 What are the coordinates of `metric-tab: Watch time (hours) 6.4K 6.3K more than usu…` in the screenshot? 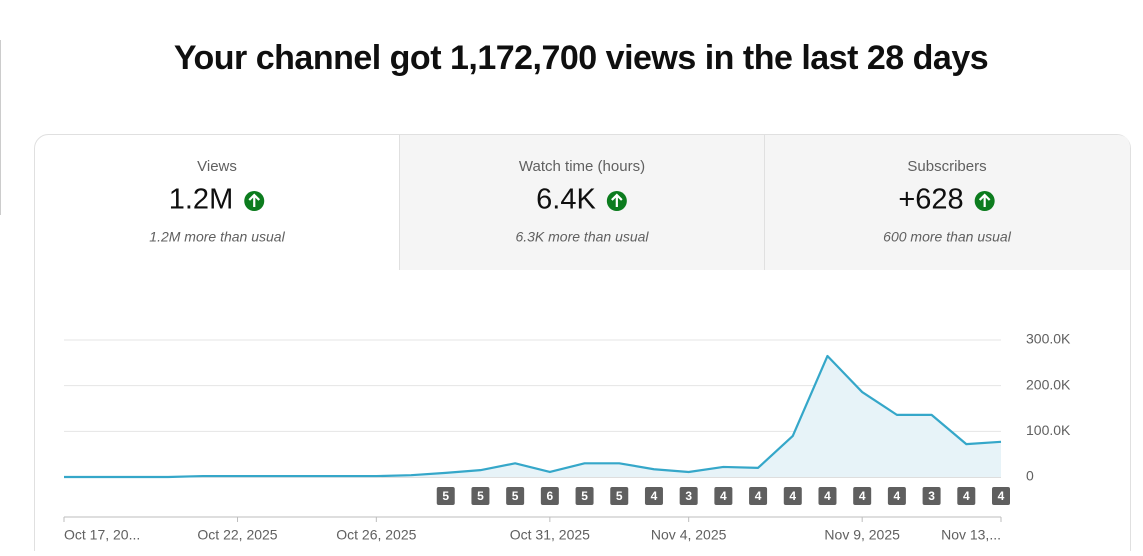 It's located at (582, 201).